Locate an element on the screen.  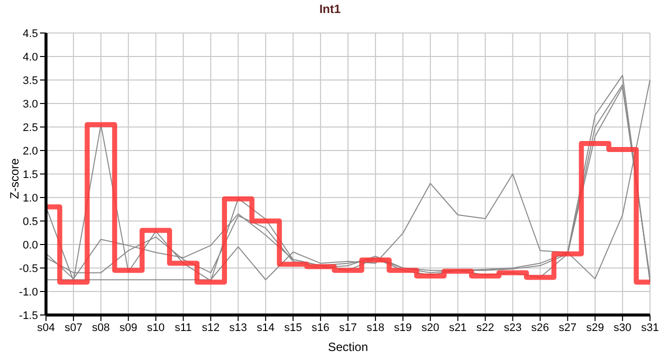
x-tick-label: s13 is located at coordinates (238, 328).